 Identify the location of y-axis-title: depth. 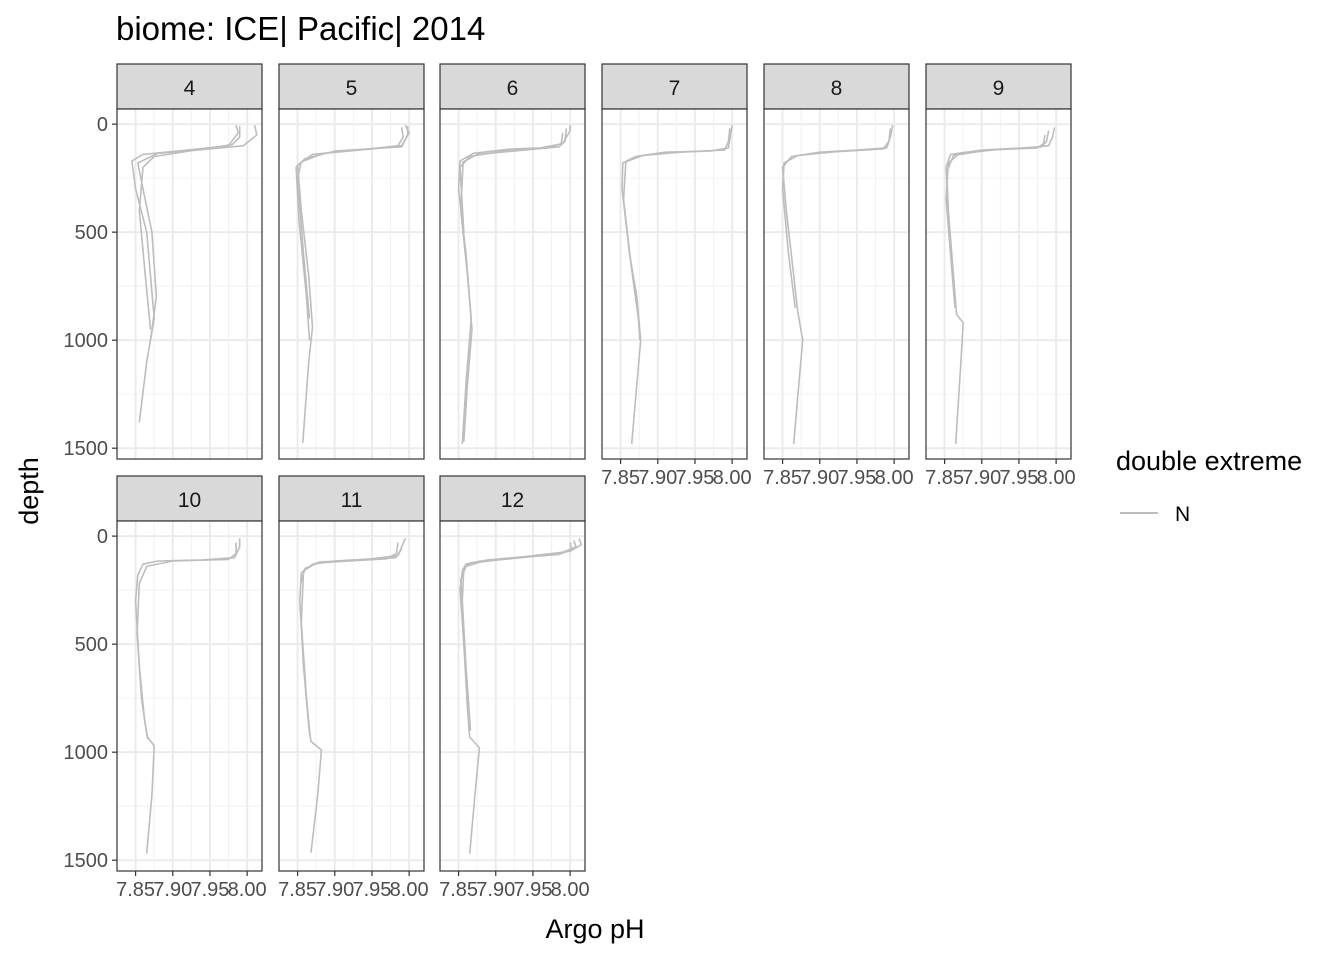
(29, 491).